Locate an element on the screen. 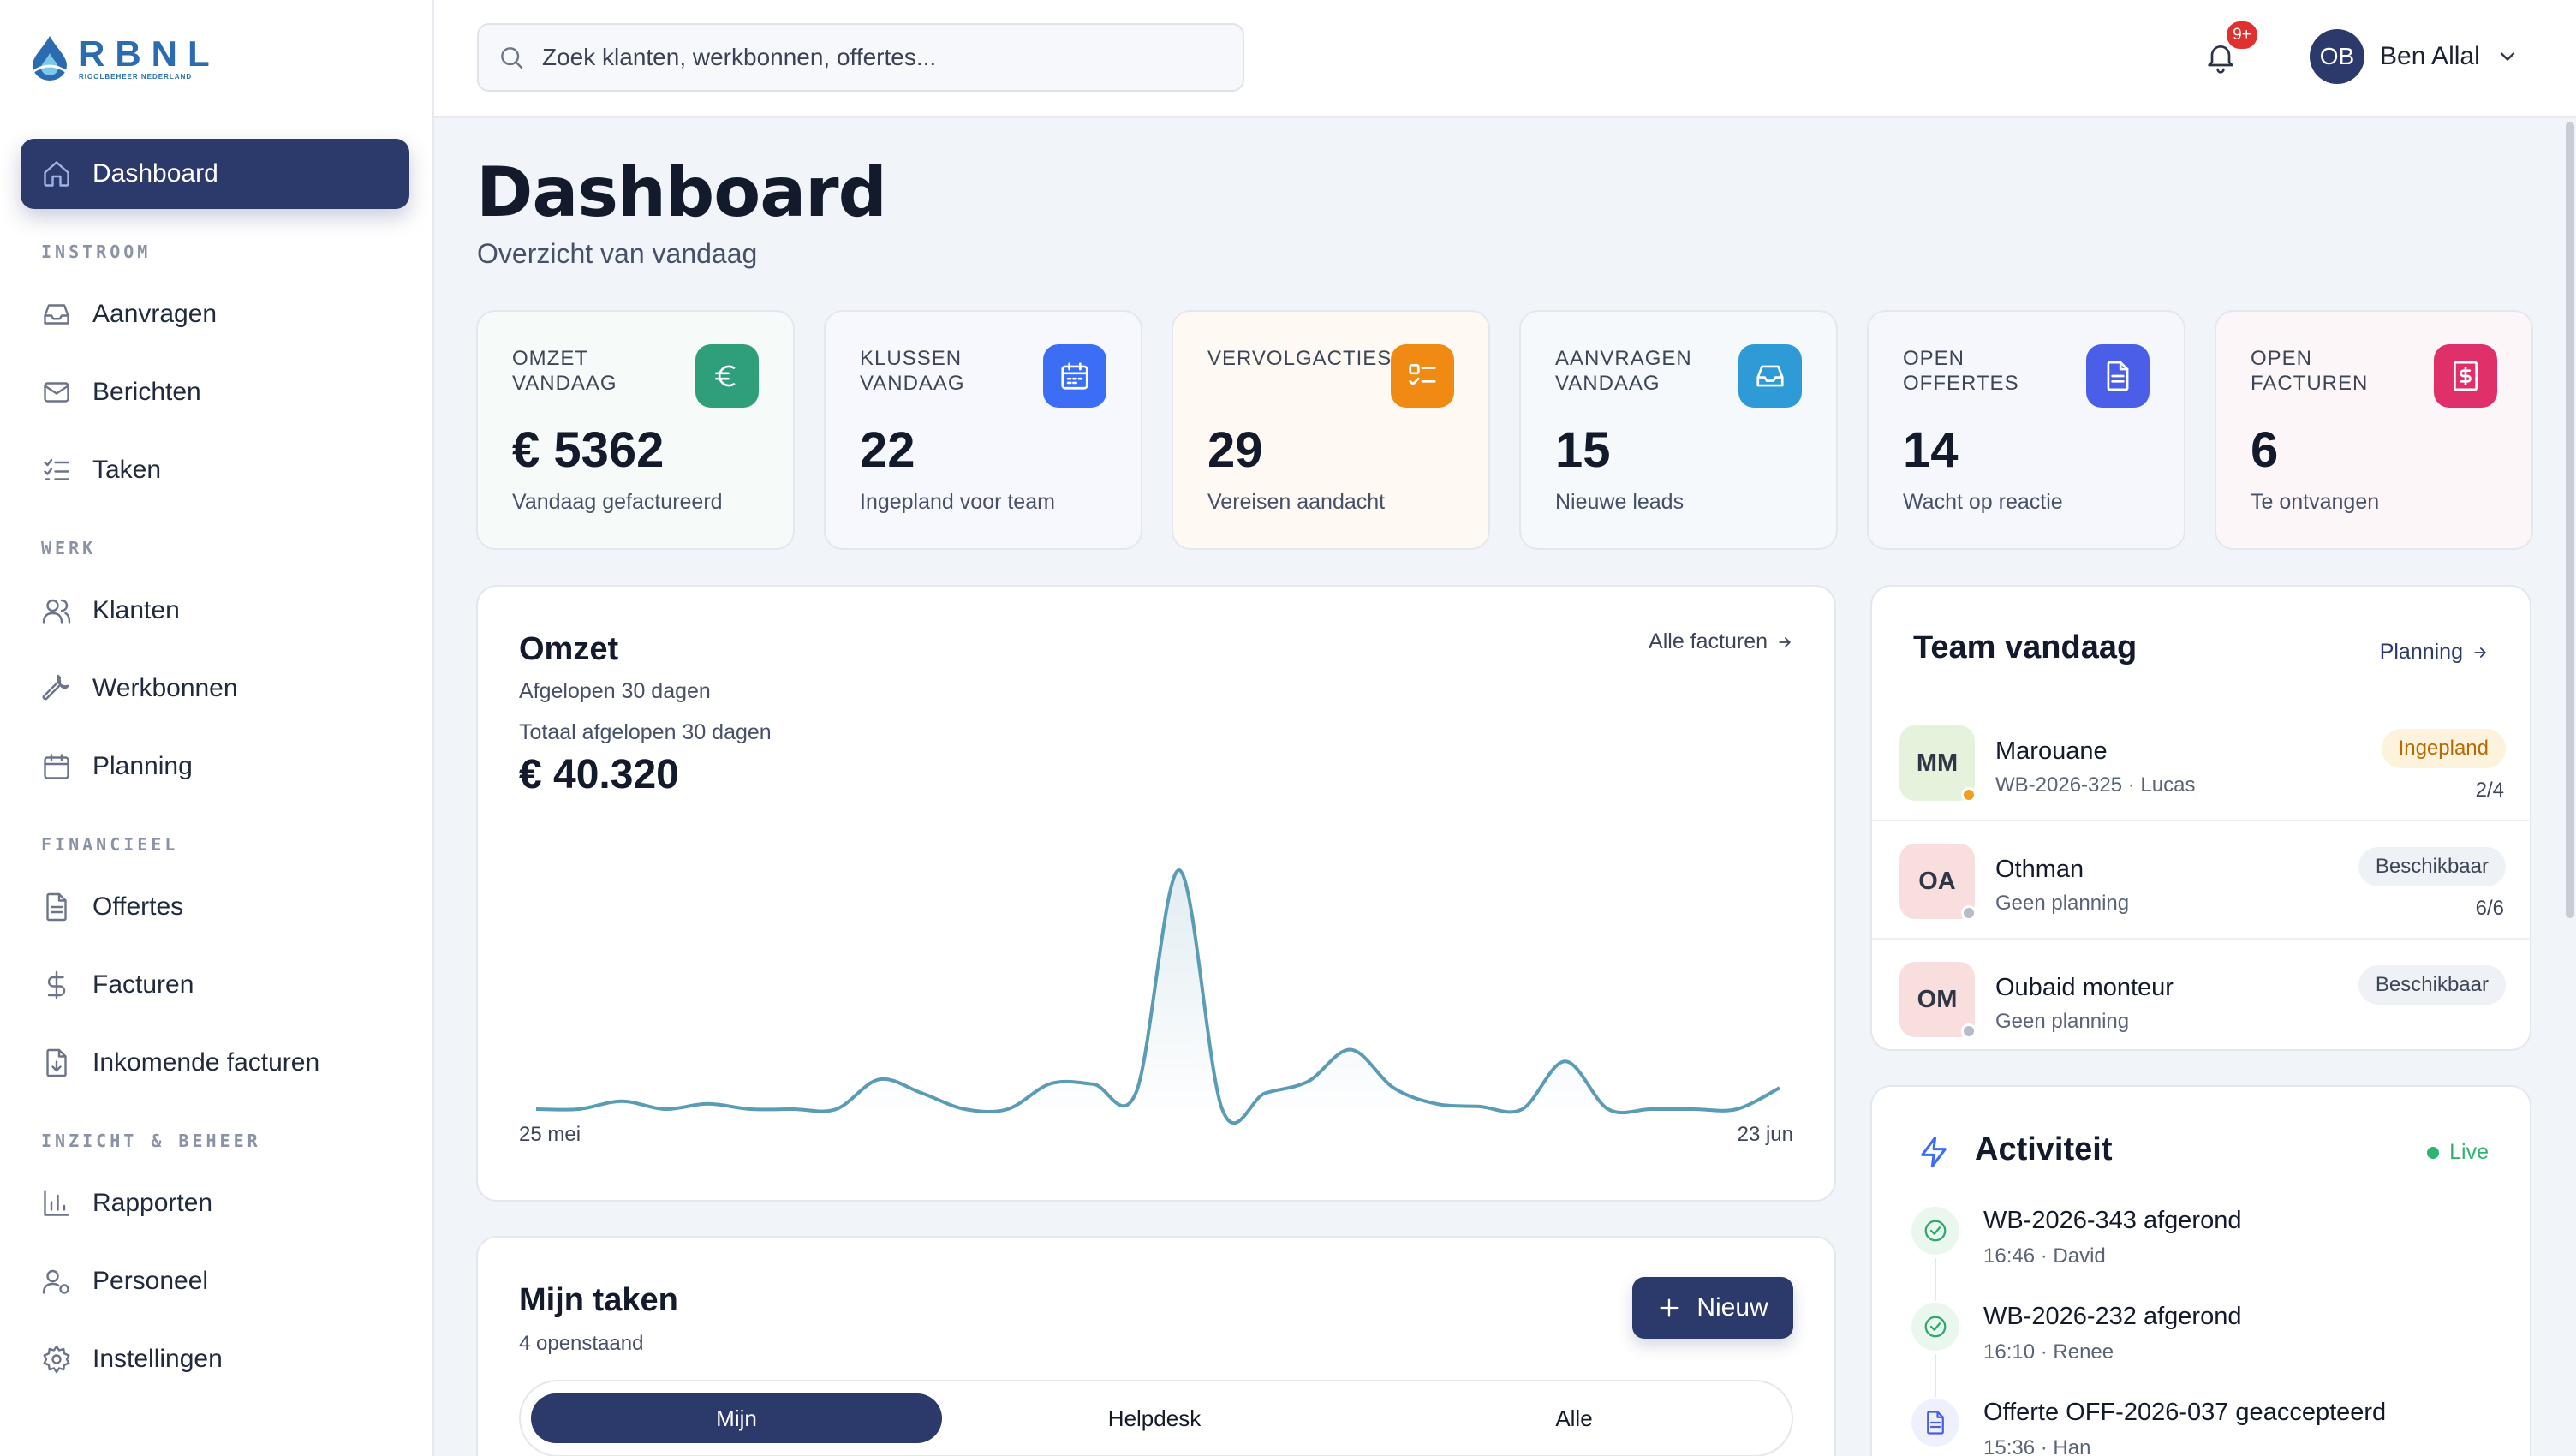 This screenshot has width=2576, height=1456. tab-mijn: Mijn is located at coordinates (737, 1418).